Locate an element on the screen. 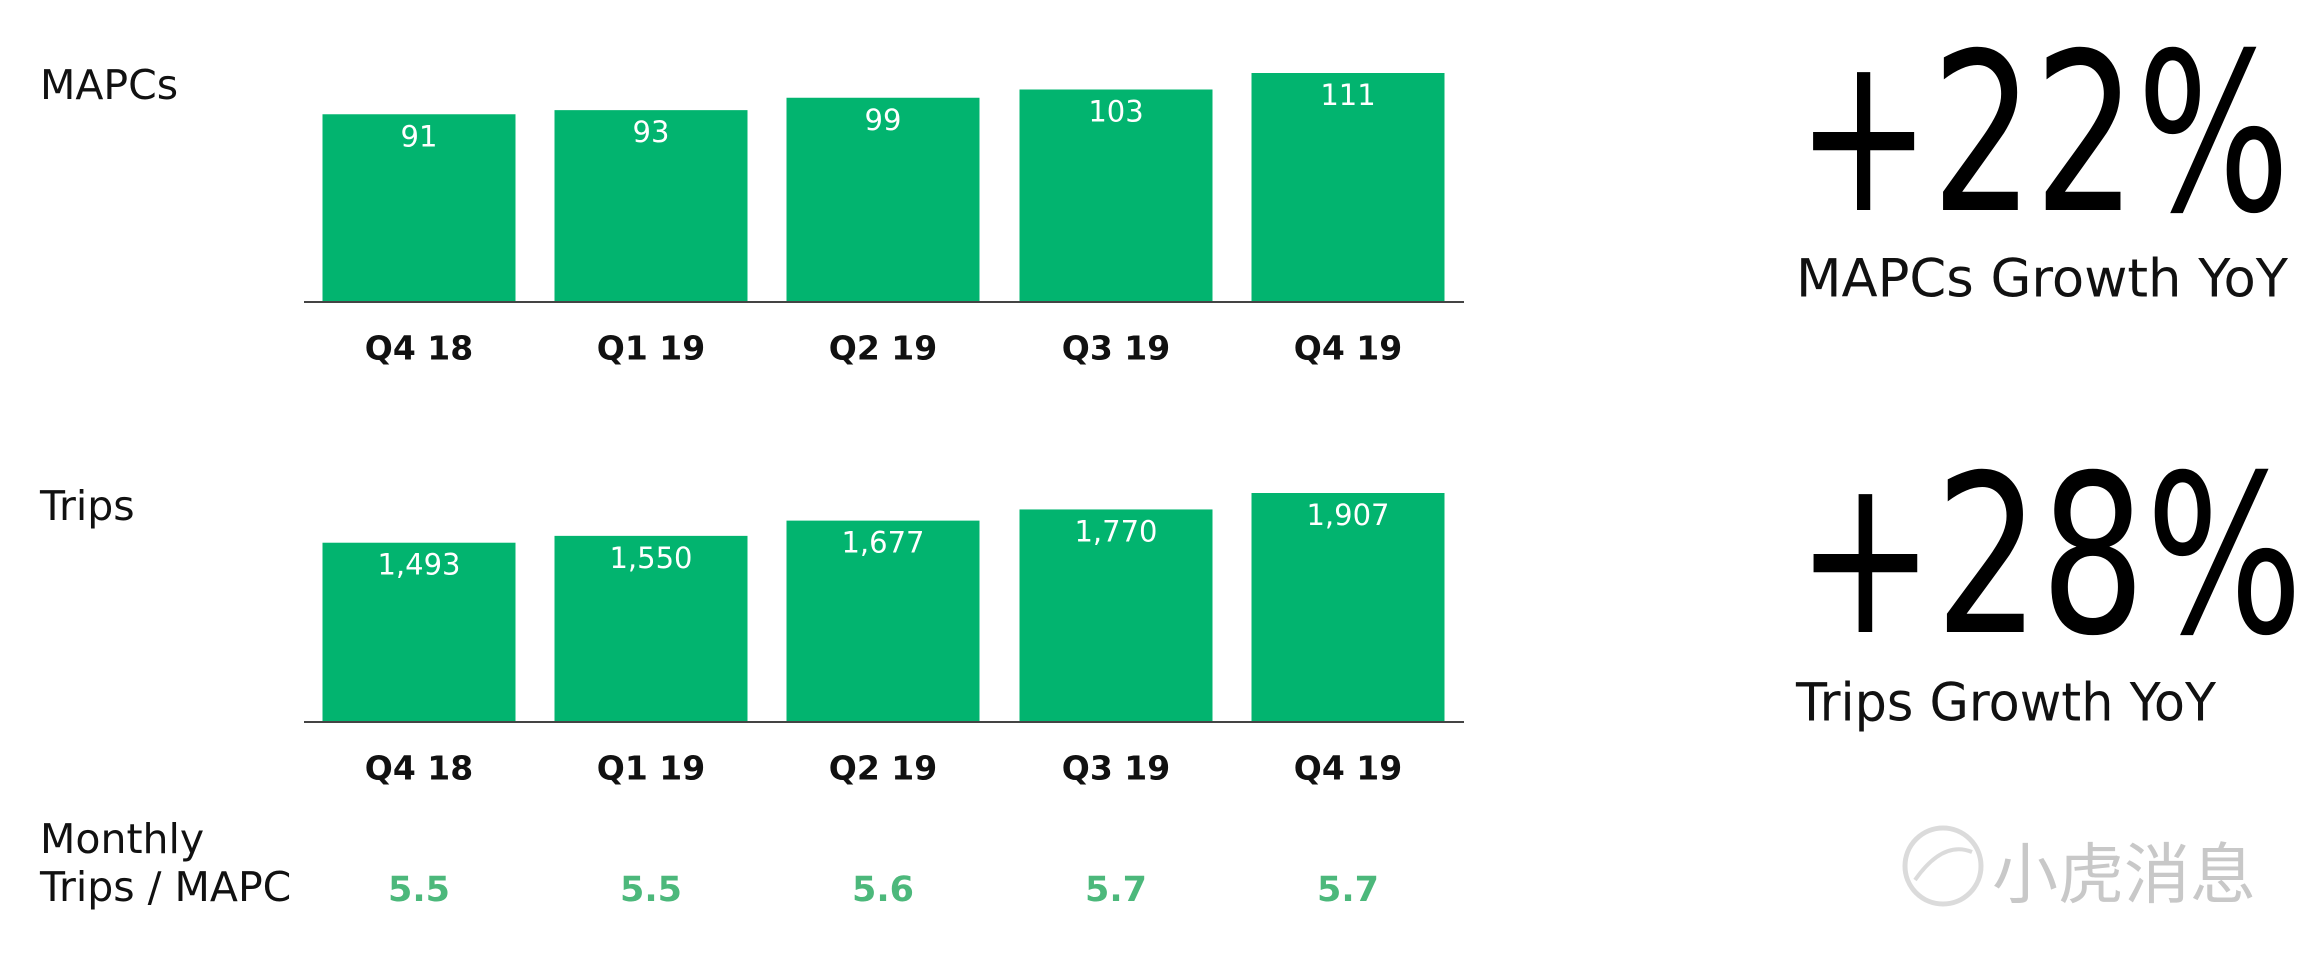 The image size is (2312, 954). value-label: 93 is located at coordinates (651, 132).